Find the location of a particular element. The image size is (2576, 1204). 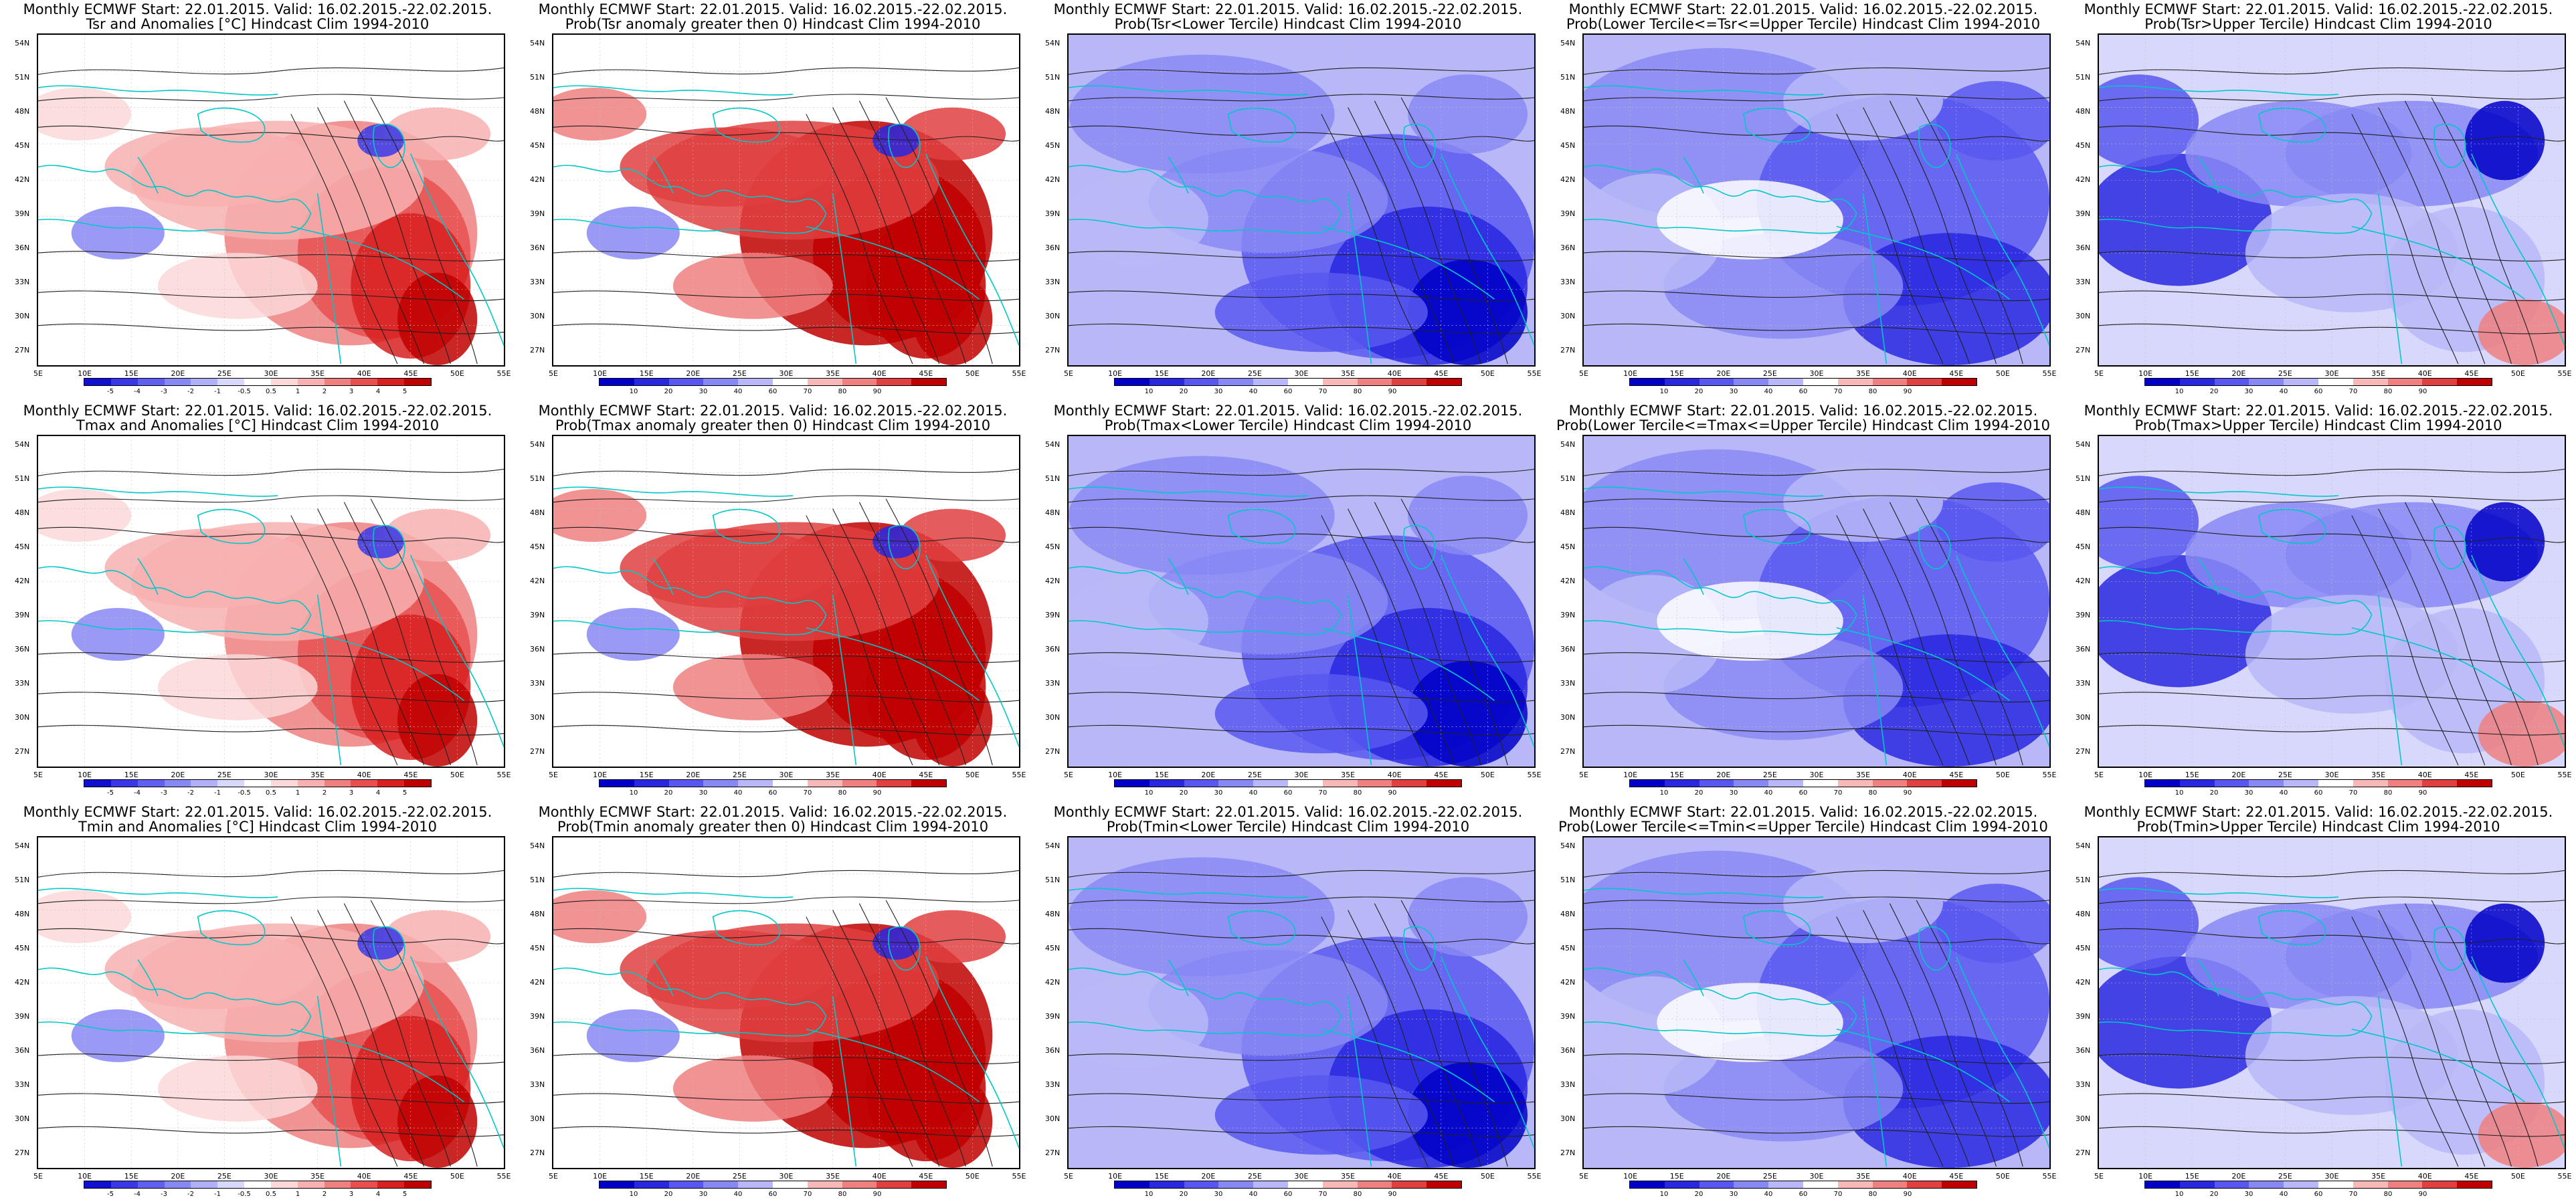

colorbar-label: -4 is located at coordinates (137, 793).